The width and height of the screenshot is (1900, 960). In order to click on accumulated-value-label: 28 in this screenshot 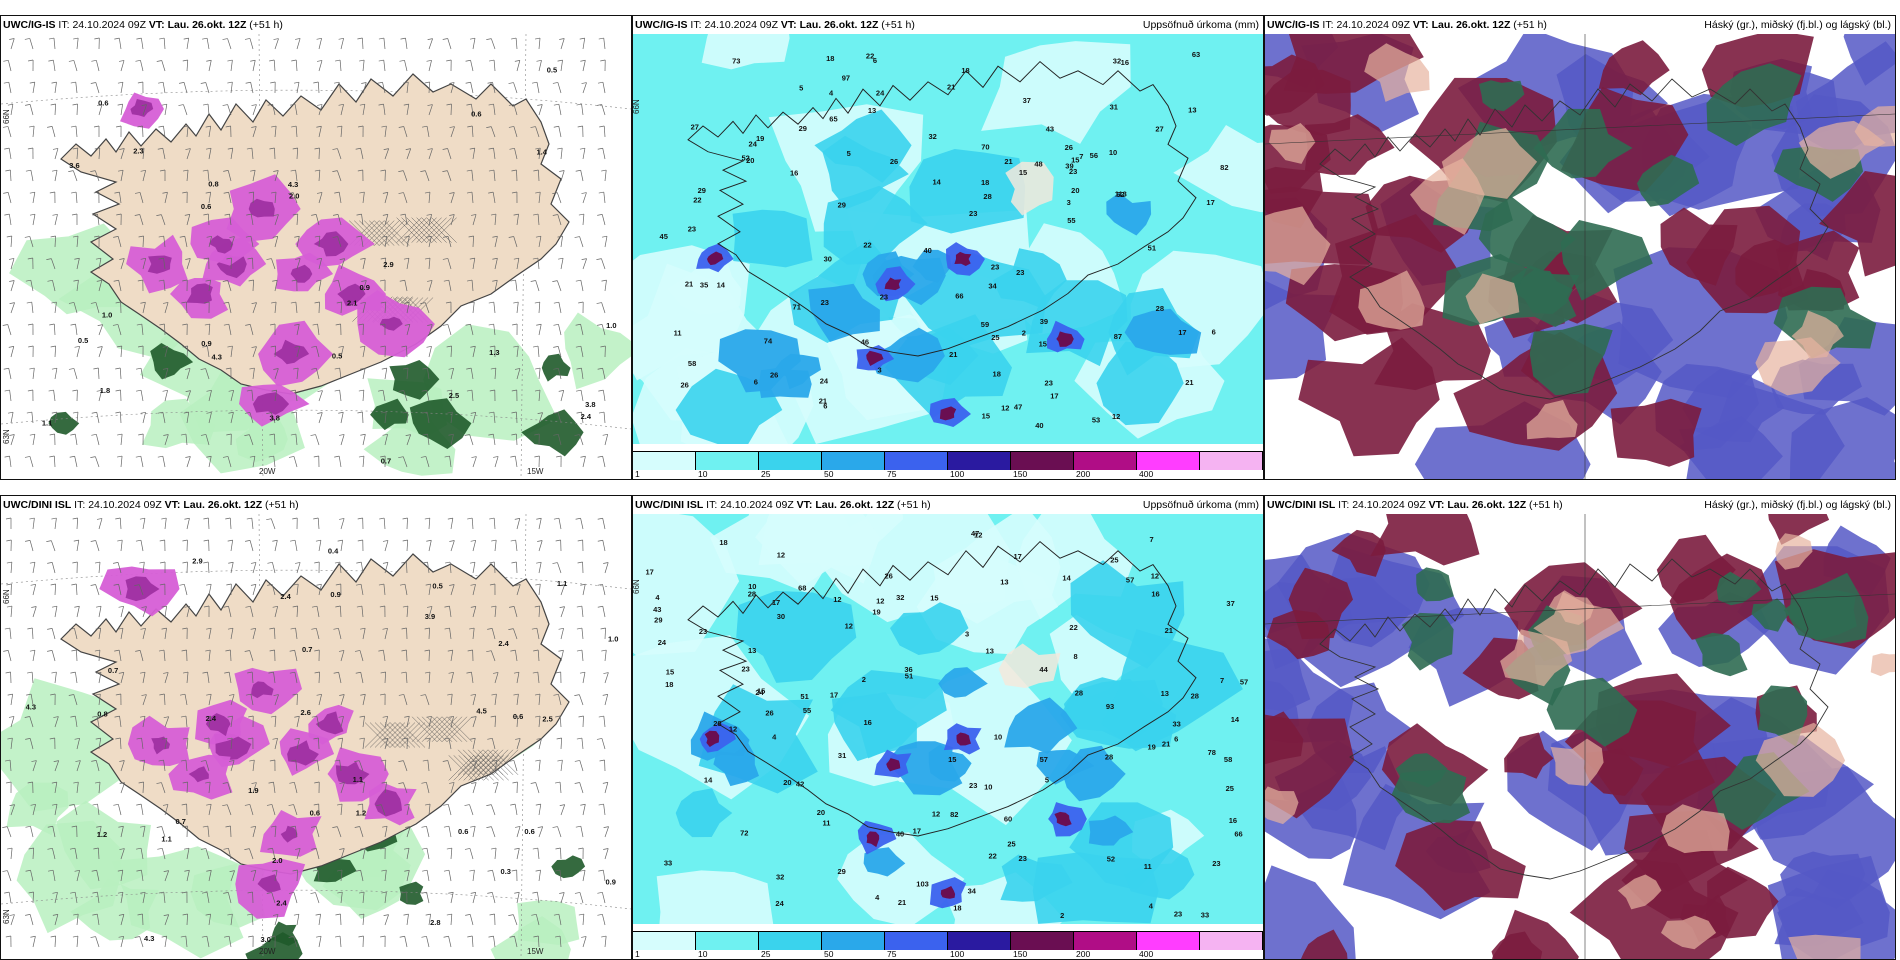, I will do `click(752, 593)`.